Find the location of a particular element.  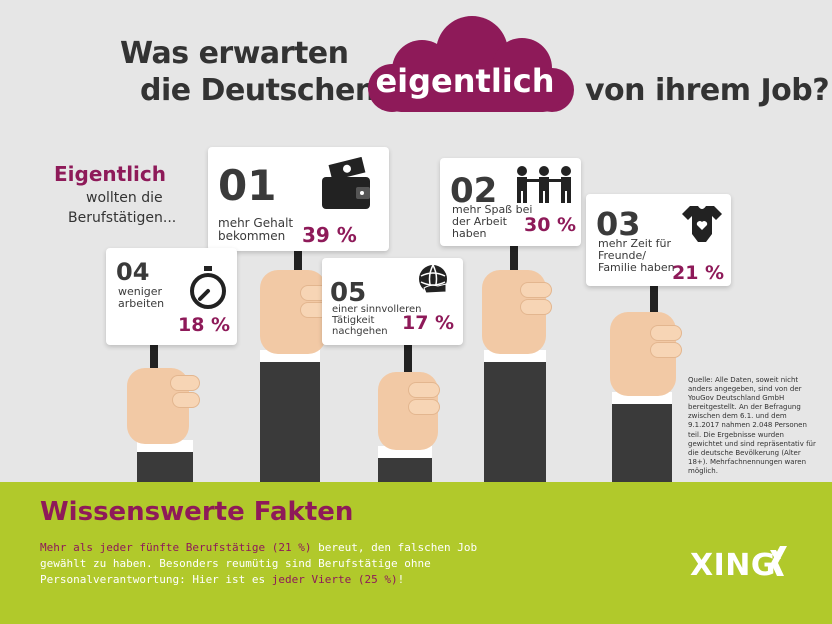

wallet-icon is located at coordinates (346, 183).